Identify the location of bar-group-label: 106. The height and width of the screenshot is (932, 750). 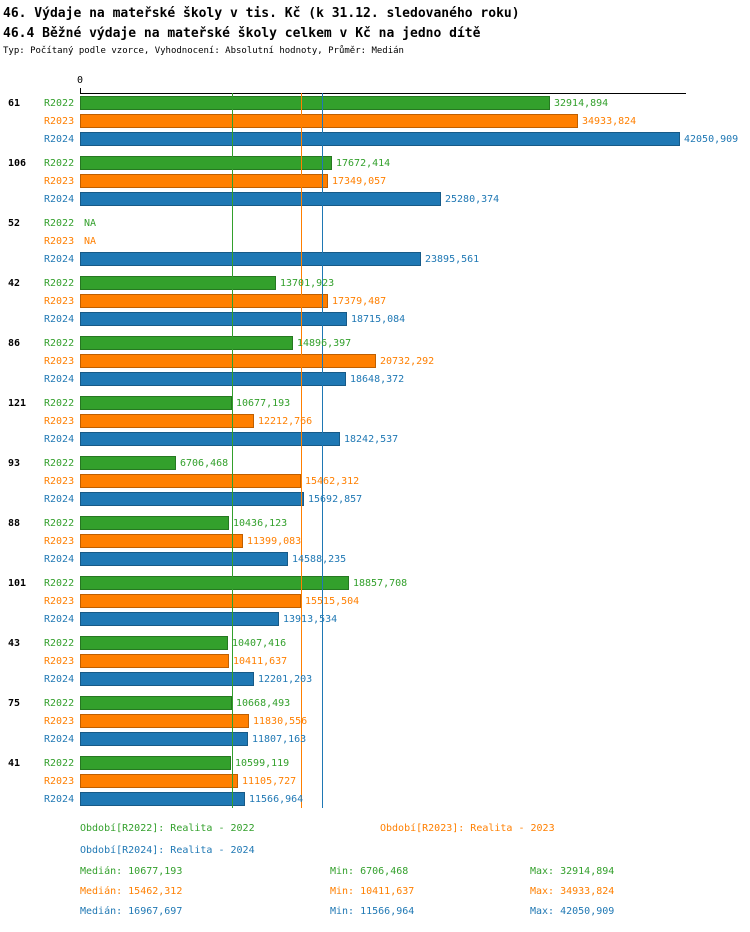
(17, 163).